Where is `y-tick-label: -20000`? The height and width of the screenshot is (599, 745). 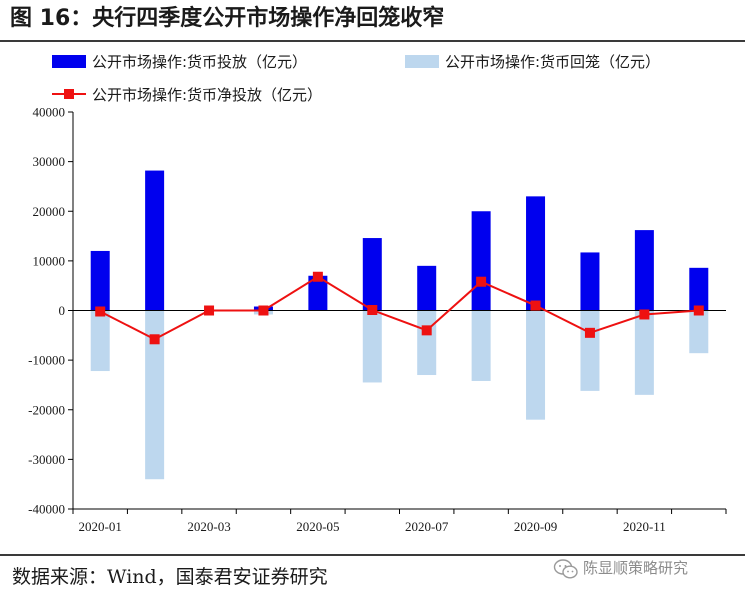
y-tick-label: -20000 is located at coordinates (46, 409).